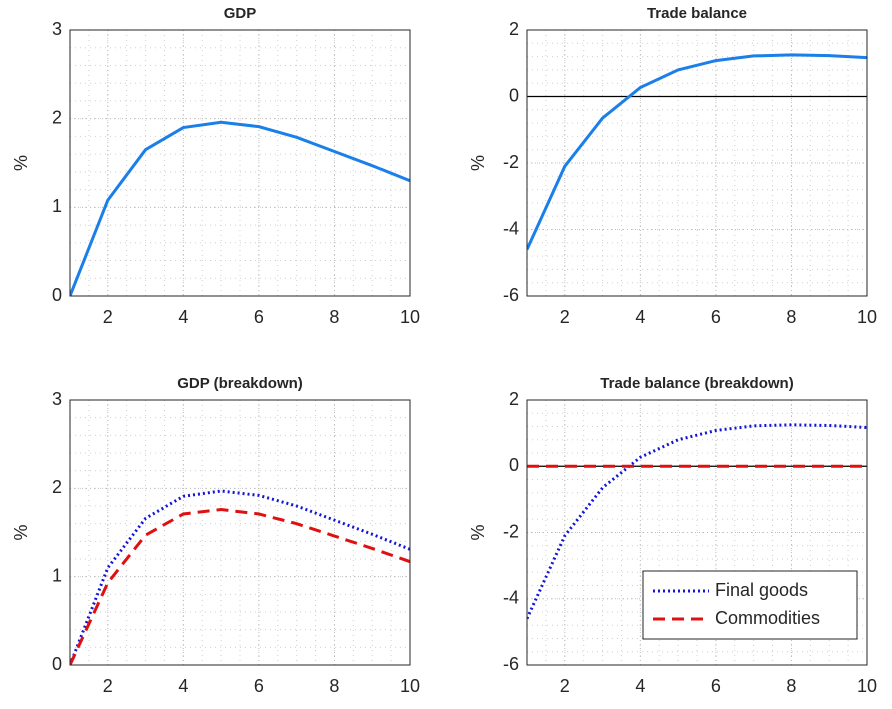 This screenshot has width=892, height=709. What do you see at coordinates (750, 605) in the screenshot?
I see `legend-box` at bounding box center [750, 605].